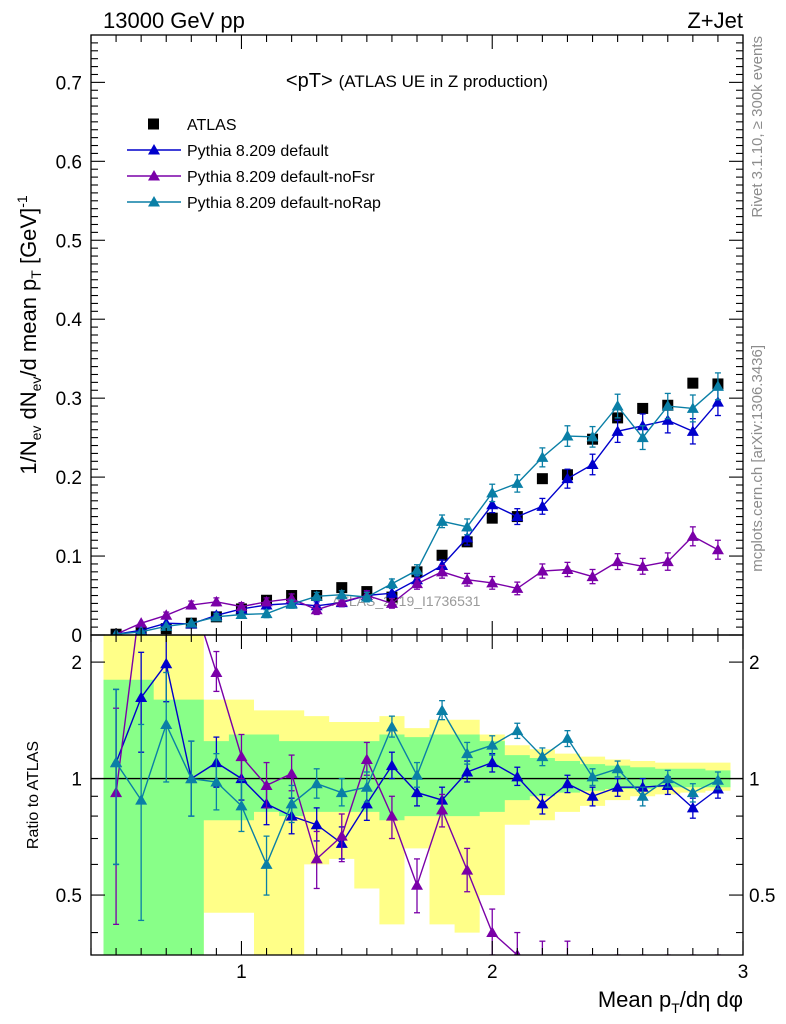 This screenshot has height=1024, width=786. I want to click on header-right: Z+Jet, so click(715, 20).